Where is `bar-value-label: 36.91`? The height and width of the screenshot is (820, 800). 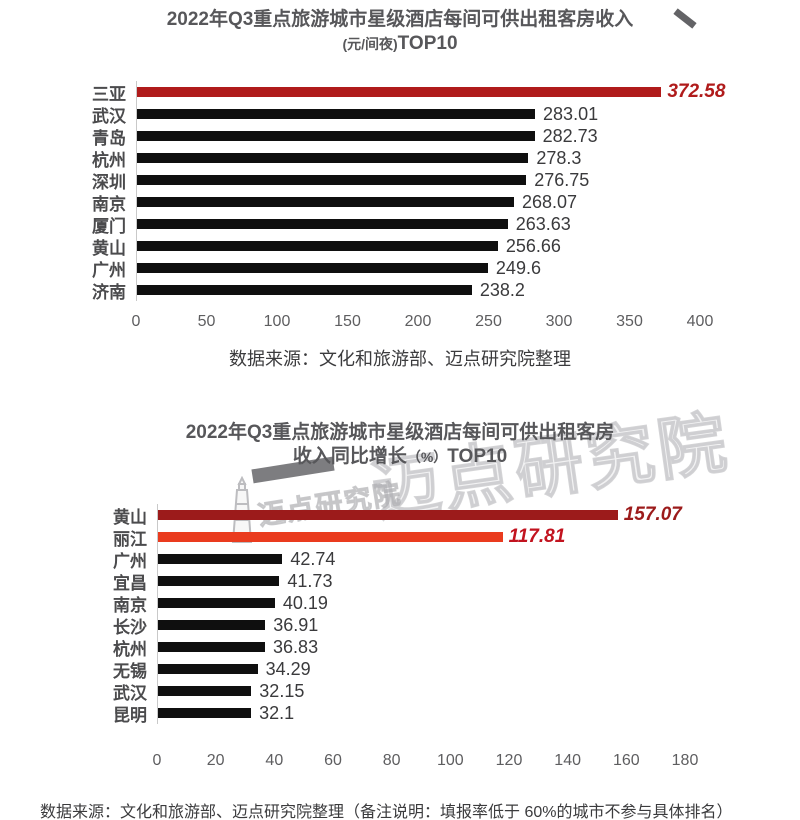
bar-value-label: 36.91 is located at coordinates (296, 624).